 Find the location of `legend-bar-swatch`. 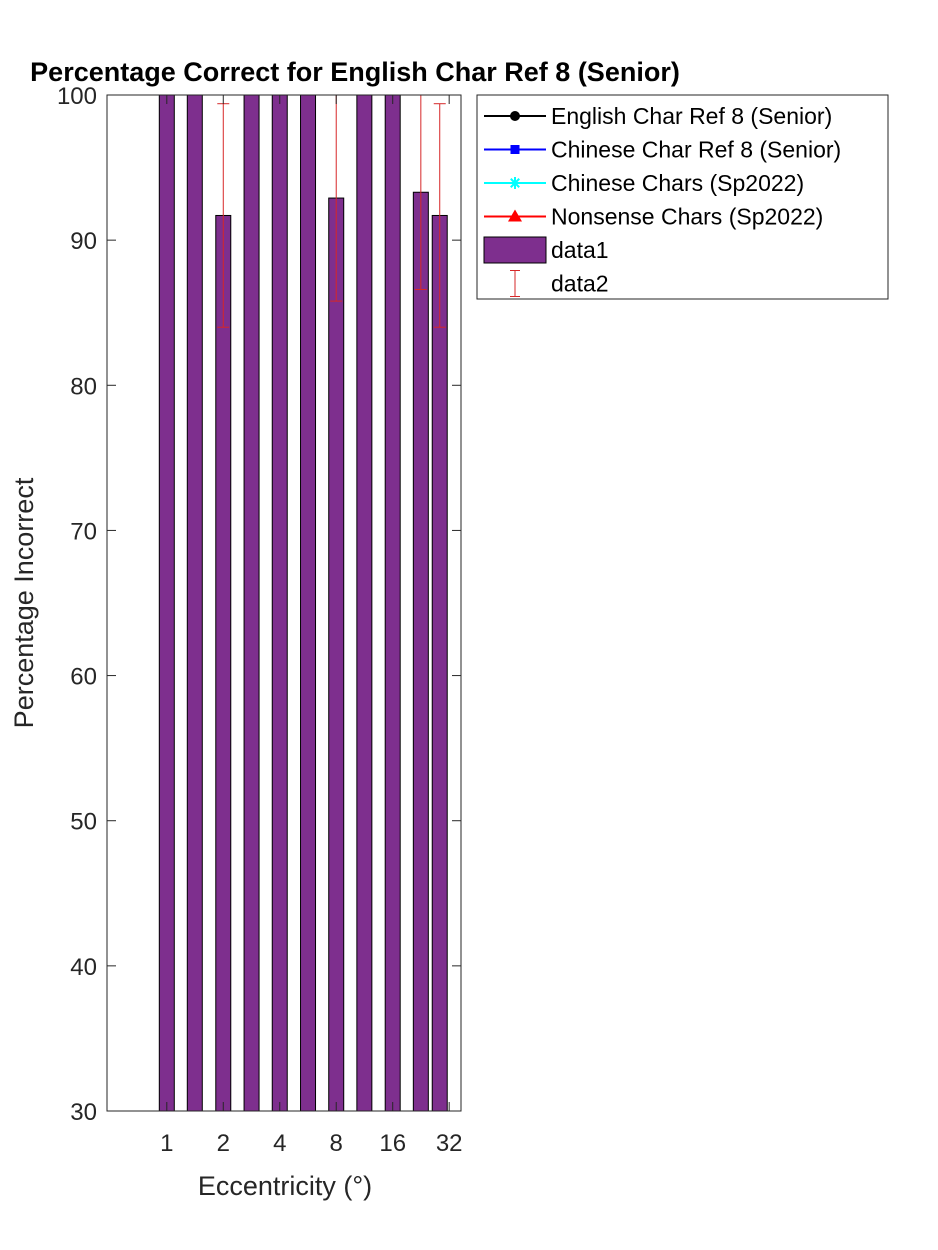

legend-bar-swatch is located at coordinates (515, 250).